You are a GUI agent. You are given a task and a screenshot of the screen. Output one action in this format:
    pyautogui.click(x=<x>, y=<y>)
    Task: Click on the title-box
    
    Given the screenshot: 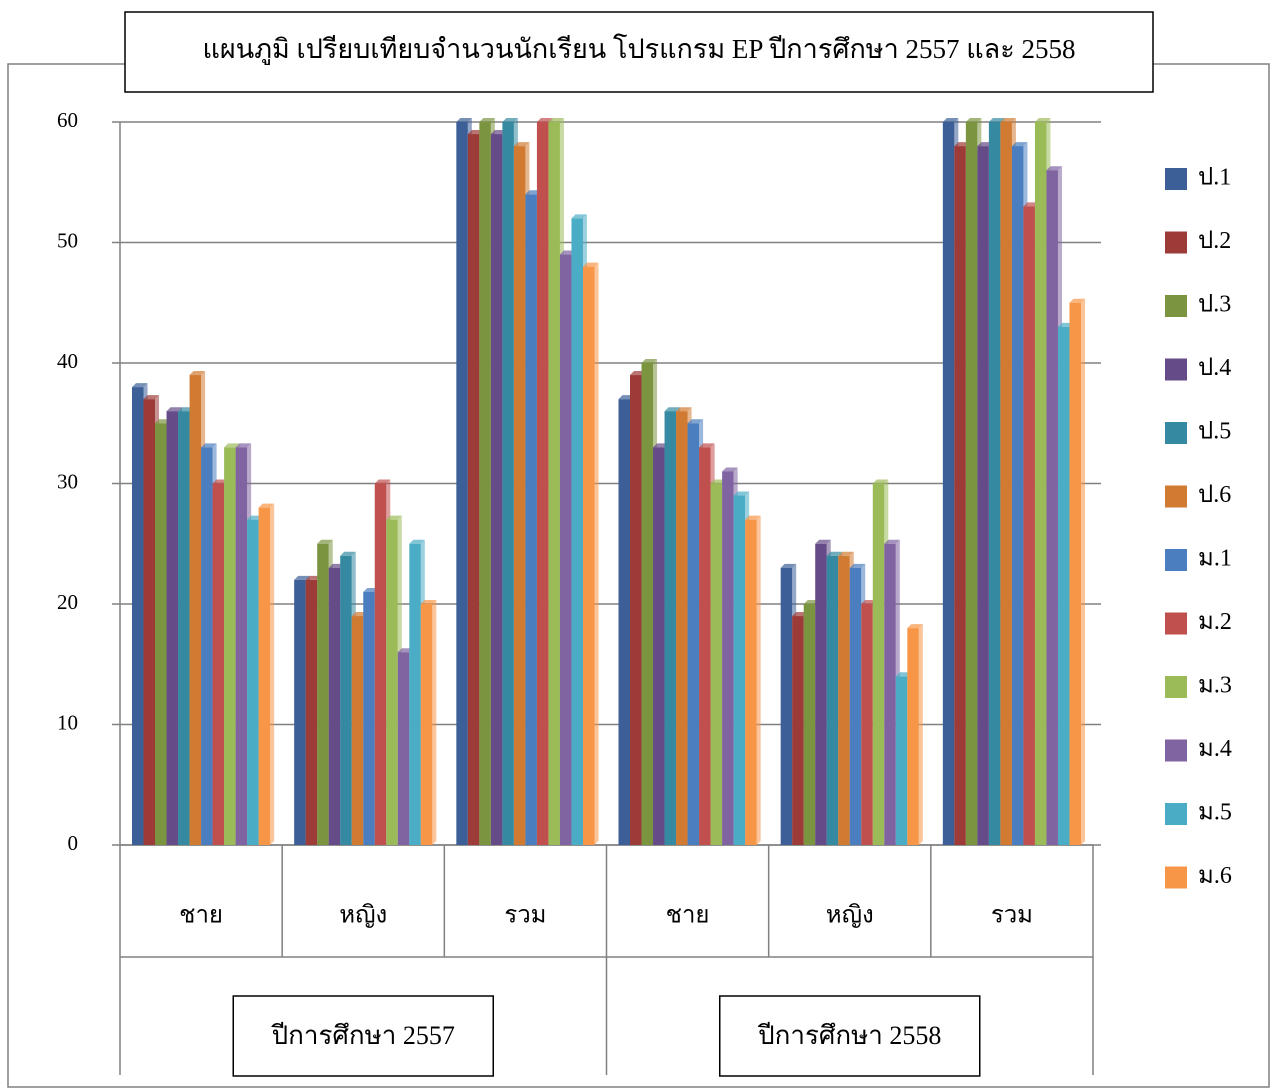 What is the action you would take?
    pyautogui.click(x=639, y=52)
    